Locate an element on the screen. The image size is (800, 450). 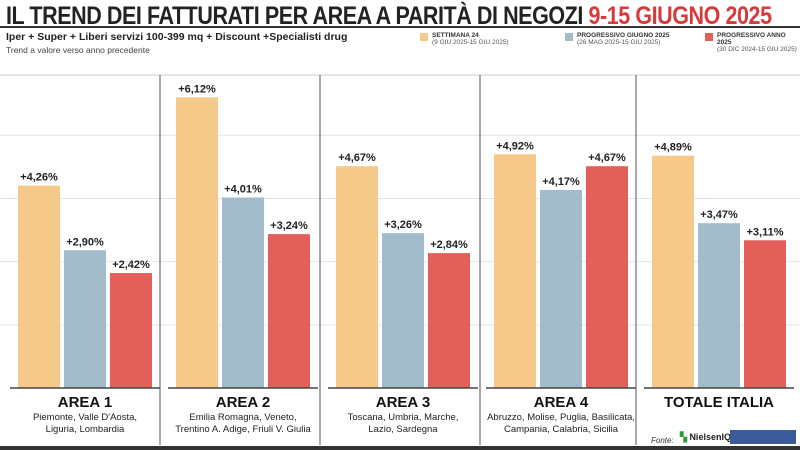
data-label: +4,17% is located at coordinates (561, 182).